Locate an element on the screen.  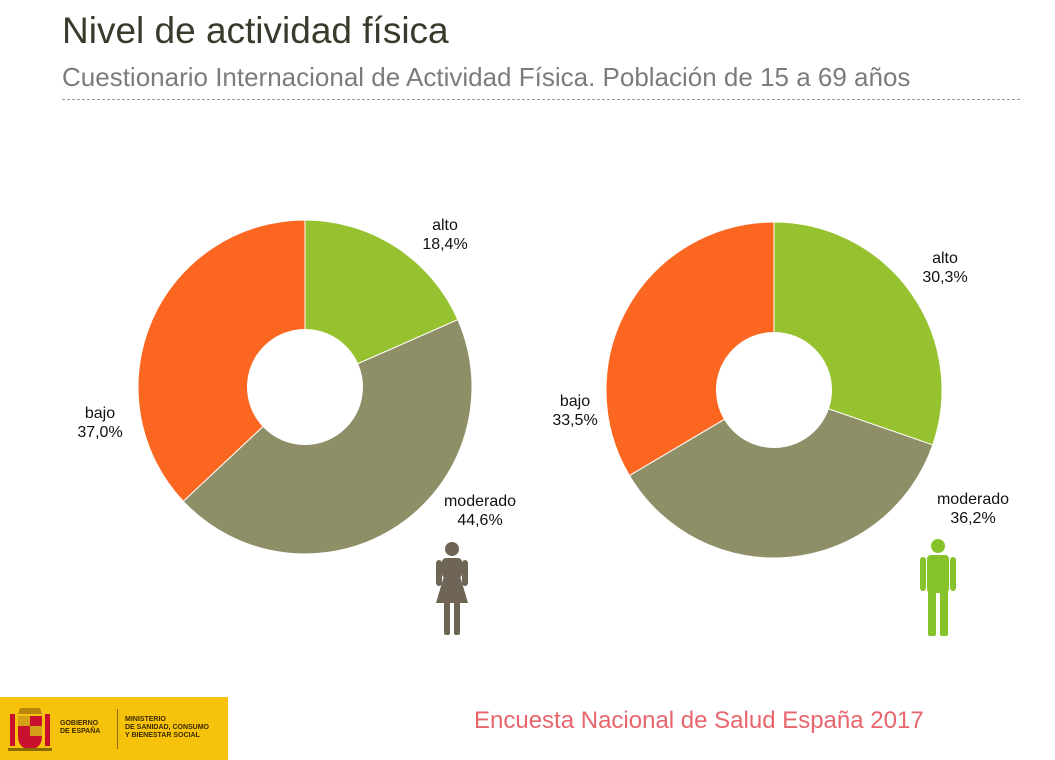
female-figure-icon is located at coordinates (452, 588).